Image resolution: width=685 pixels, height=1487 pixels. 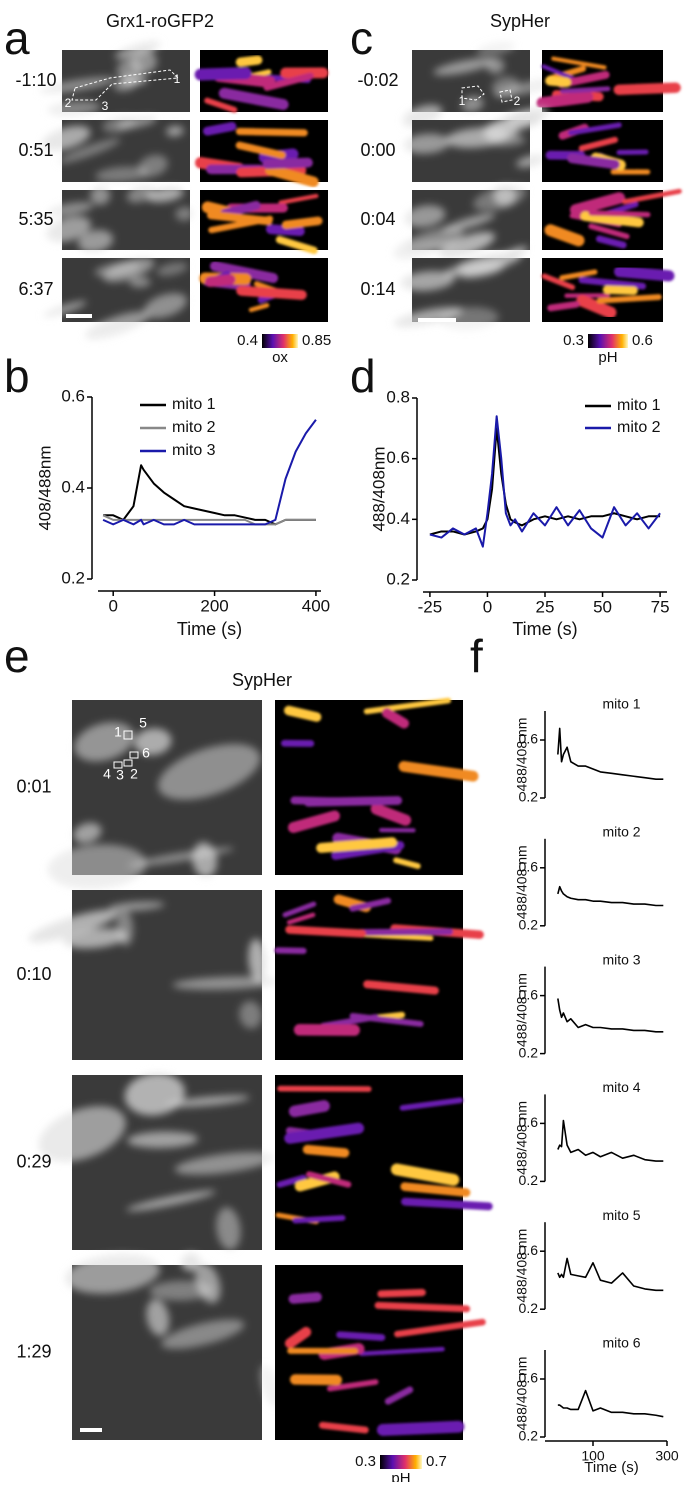 What do you see at coordinates (639, 405) in the screenshot?
I see `legend-label: mito 1` at bounding box center [639, 405].